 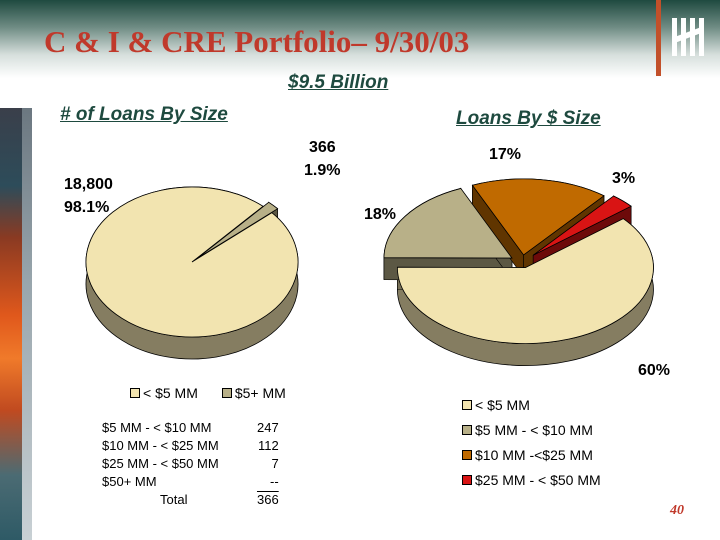 I want to click on left-label-small-pct: 98.1%, so click(x=86, y=207).